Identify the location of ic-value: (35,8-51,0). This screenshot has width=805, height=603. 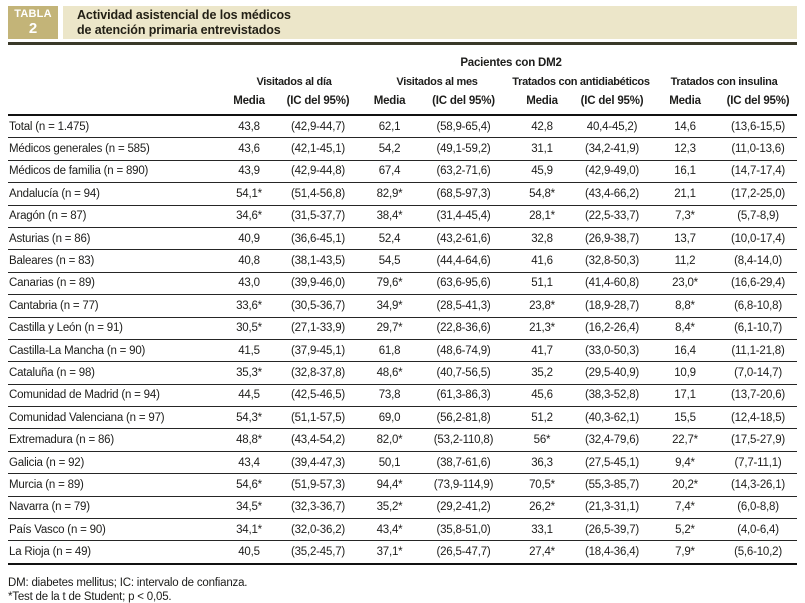
(463, 529).